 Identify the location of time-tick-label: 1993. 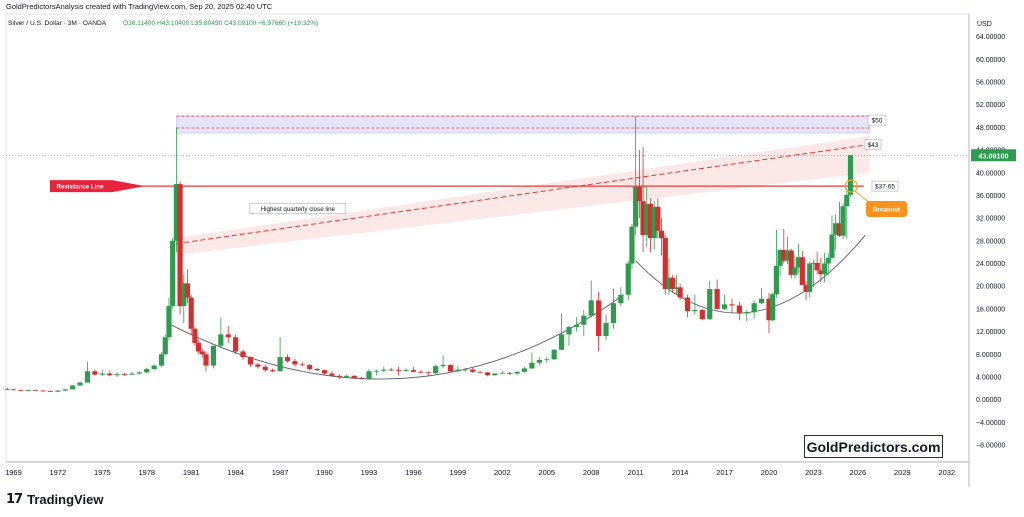
(369, 472).